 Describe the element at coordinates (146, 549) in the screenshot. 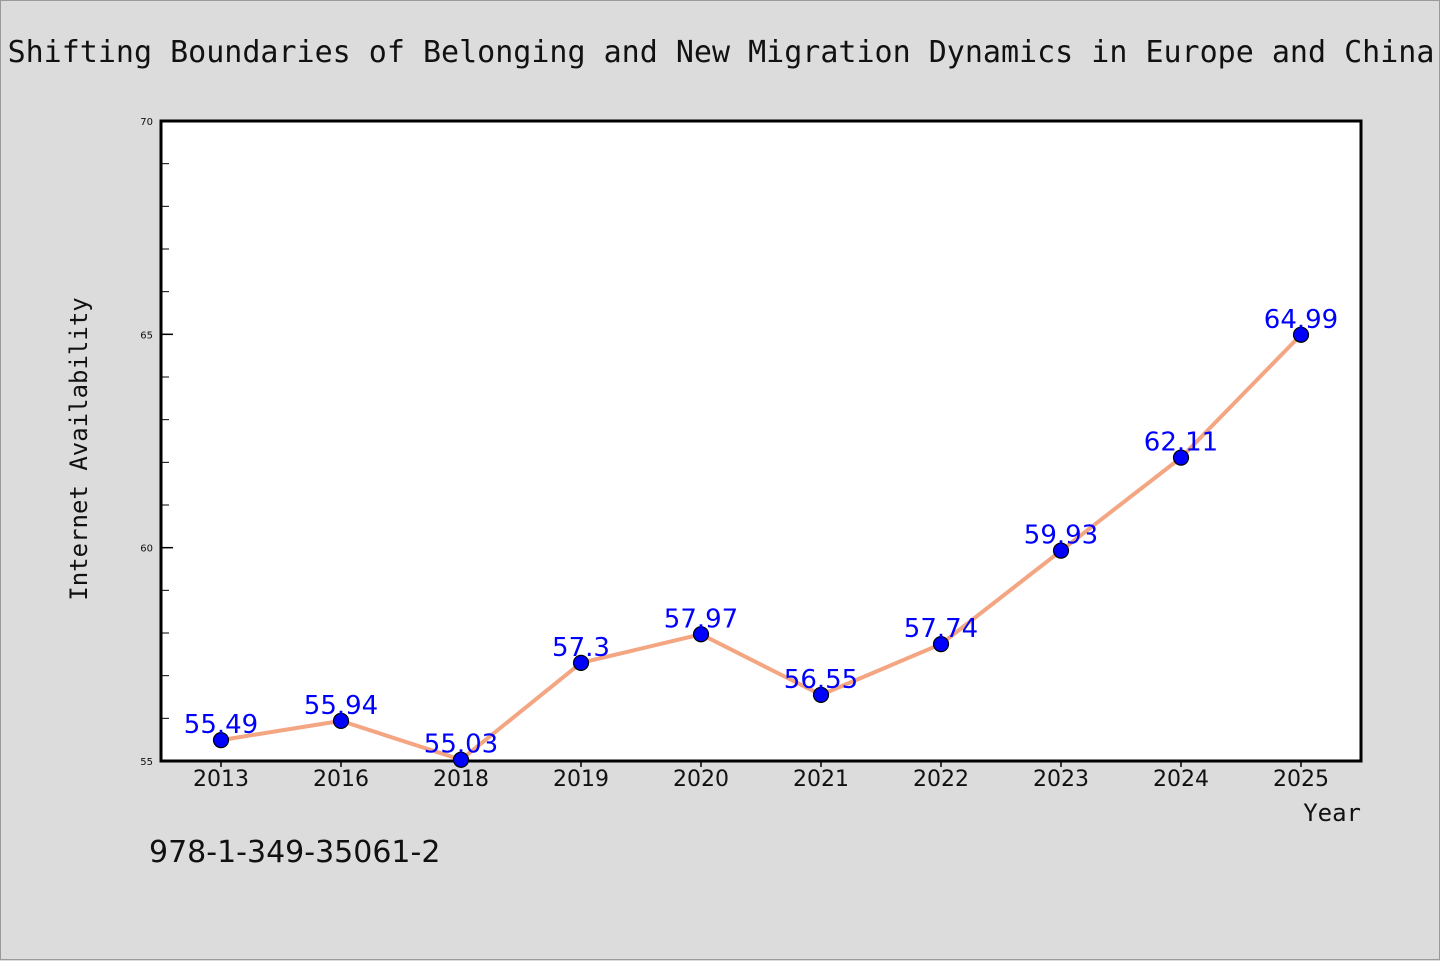

I see `y-tick-label: 60` at that location.